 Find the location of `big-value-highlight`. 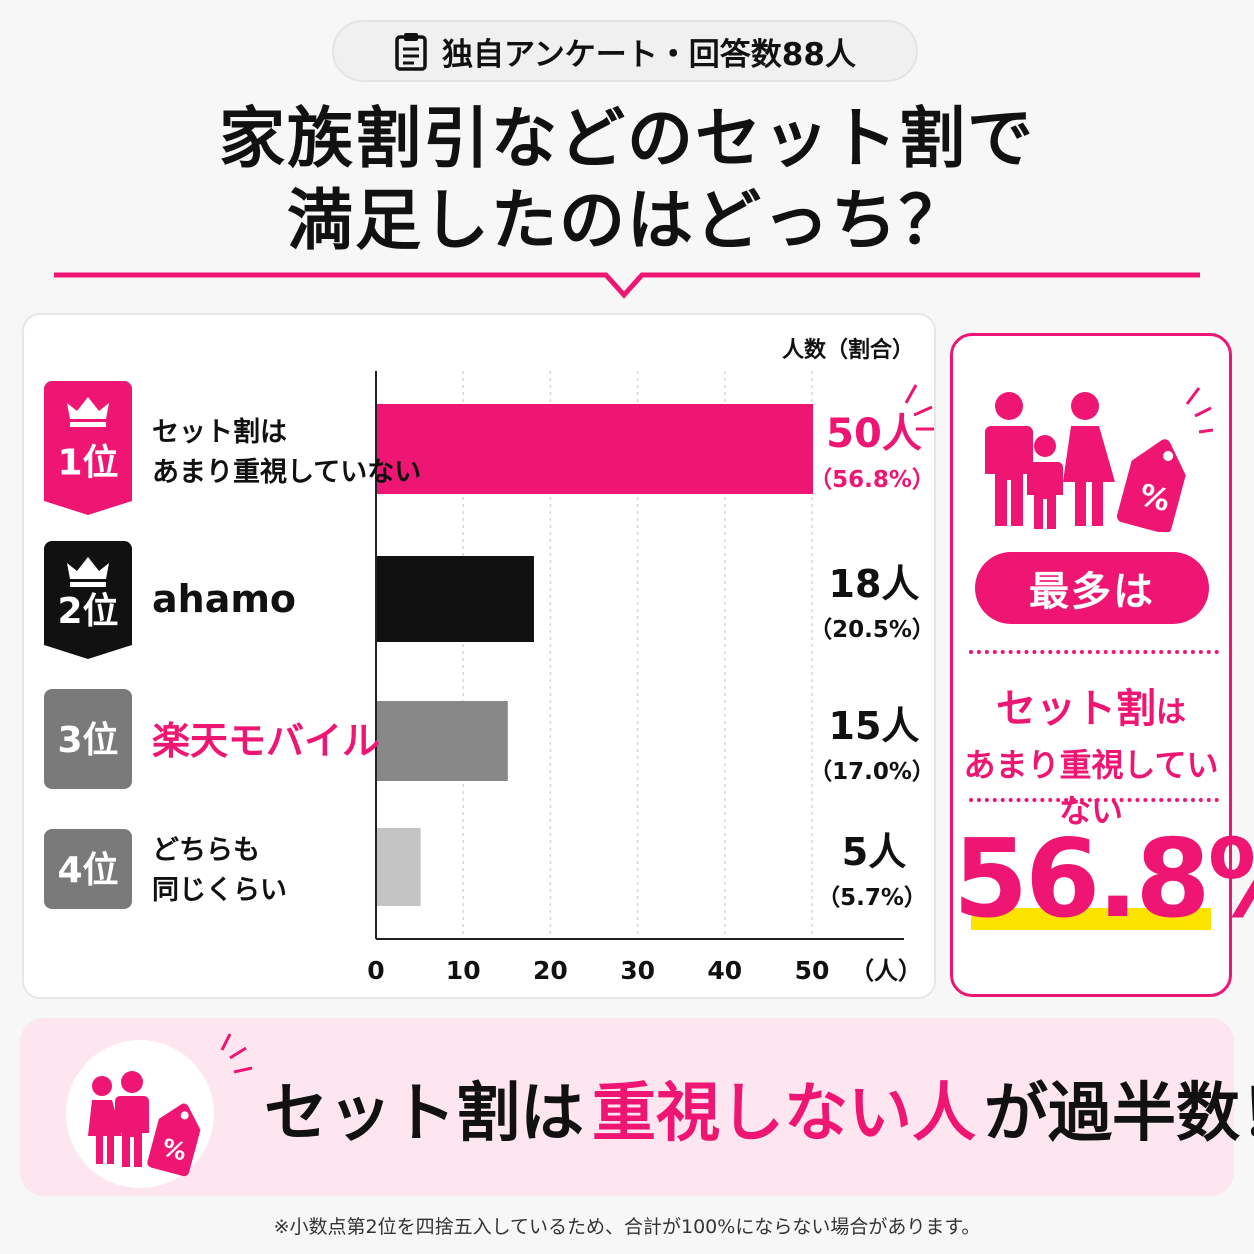

big-value-highlight is located at coordinates (1091, 919).